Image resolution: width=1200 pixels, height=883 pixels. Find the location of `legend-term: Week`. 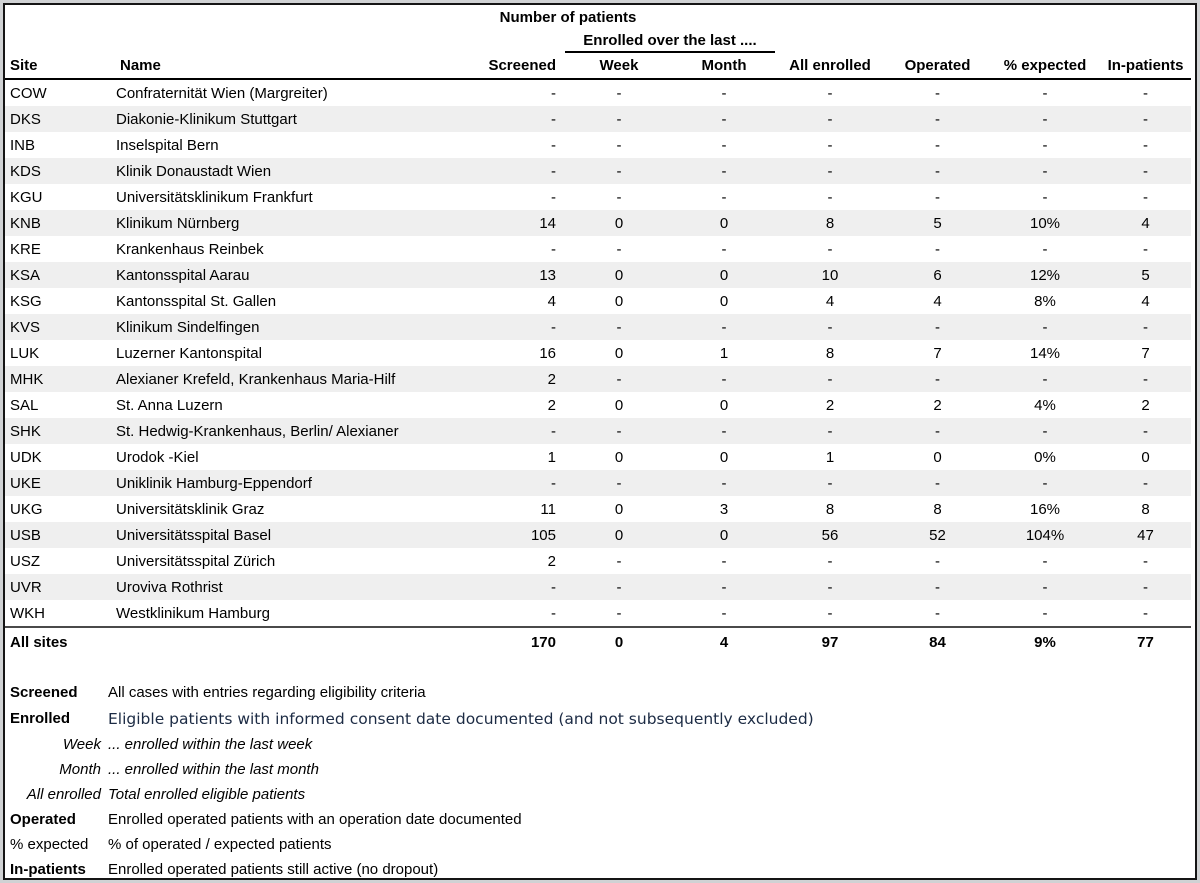

legend-term: Week is located at coordinates (81, 744).